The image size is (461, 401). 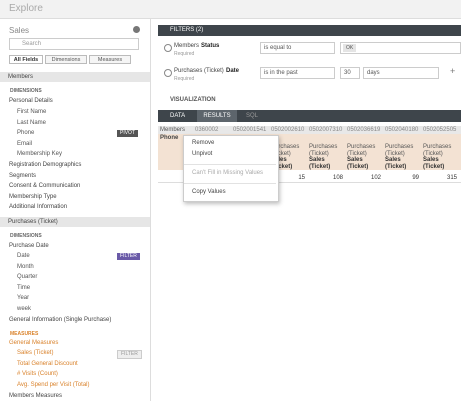 I want to click on tab: SQL, so click(x=252, y=116).